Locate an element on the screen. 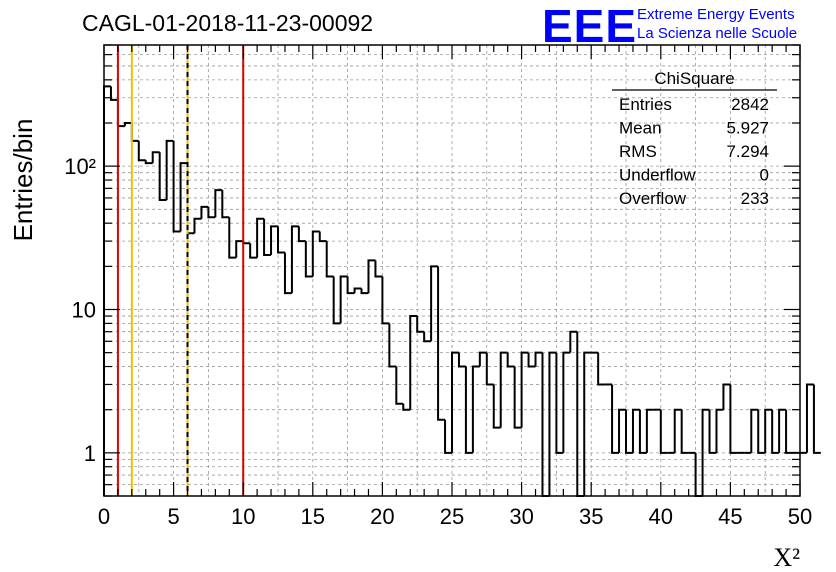 Image resolution: width=836 pixels, height=572 pixels. y-tick-label: 10 is located at coordinates (84, 309).